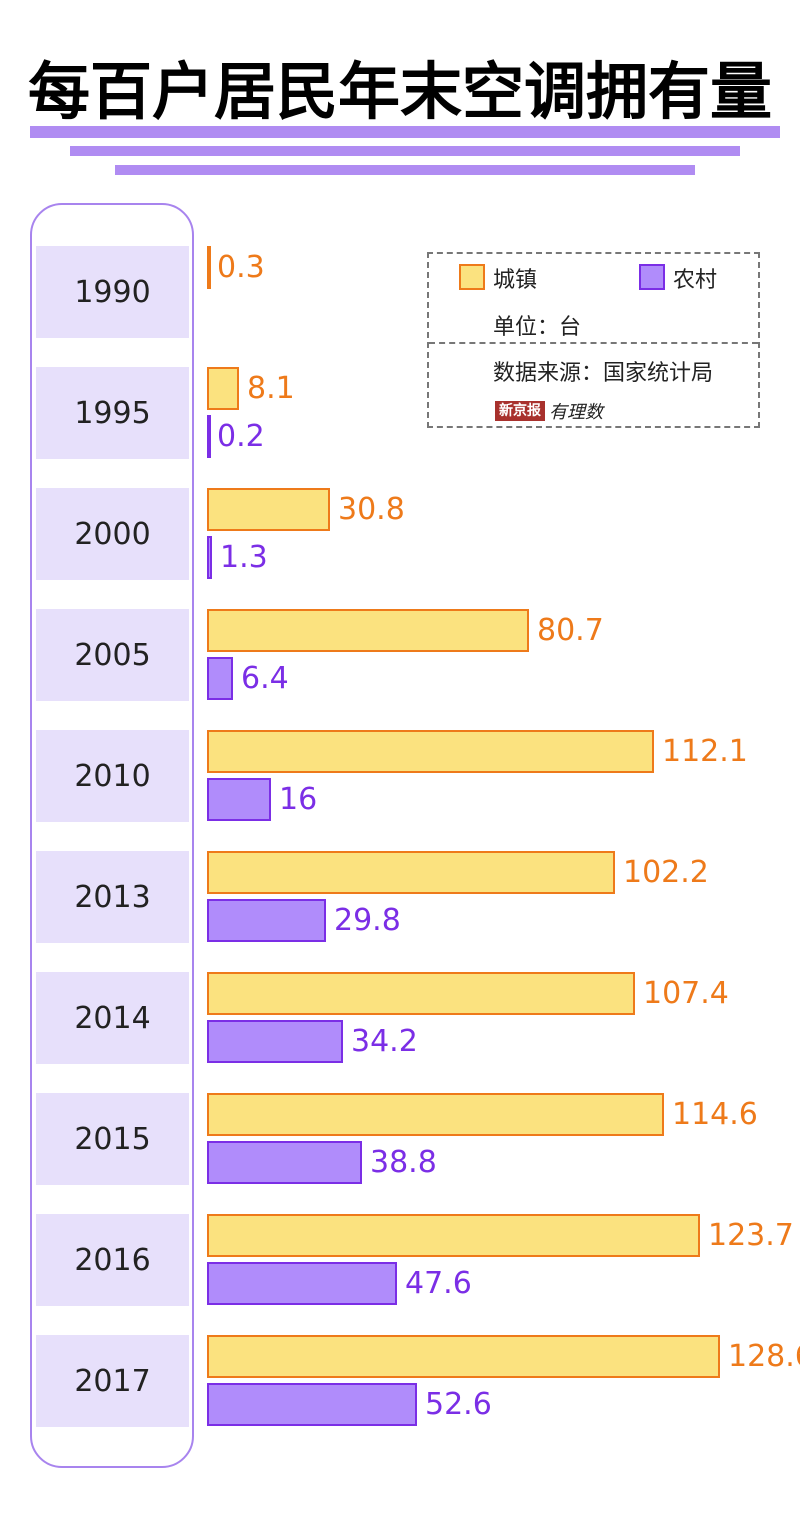 This screenshot has width=800, height=1519. I want to click on urban-value-2005: 80.7, so click(570, 630).